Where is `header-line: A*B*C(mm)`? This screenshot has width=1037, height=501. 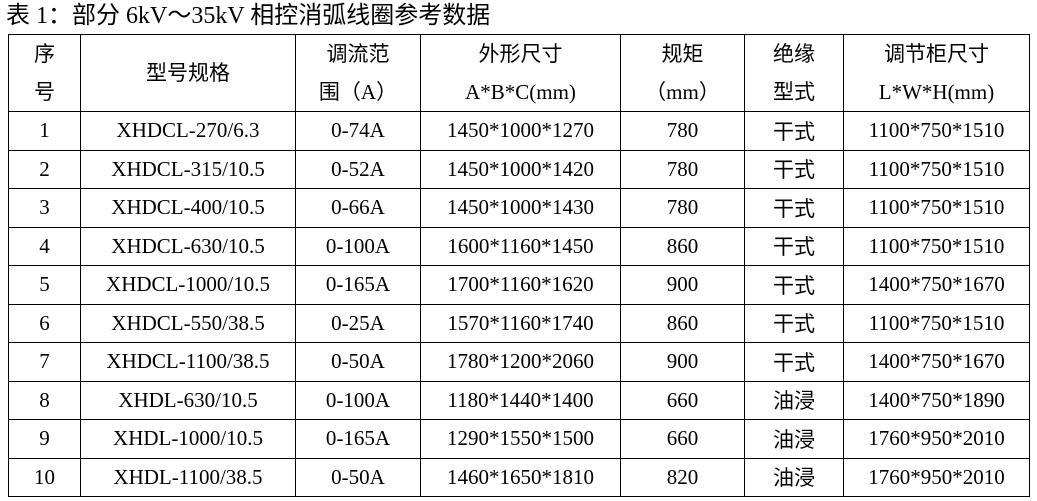
header-line: A*B*C(mm) is located at coordinates (520, 92).